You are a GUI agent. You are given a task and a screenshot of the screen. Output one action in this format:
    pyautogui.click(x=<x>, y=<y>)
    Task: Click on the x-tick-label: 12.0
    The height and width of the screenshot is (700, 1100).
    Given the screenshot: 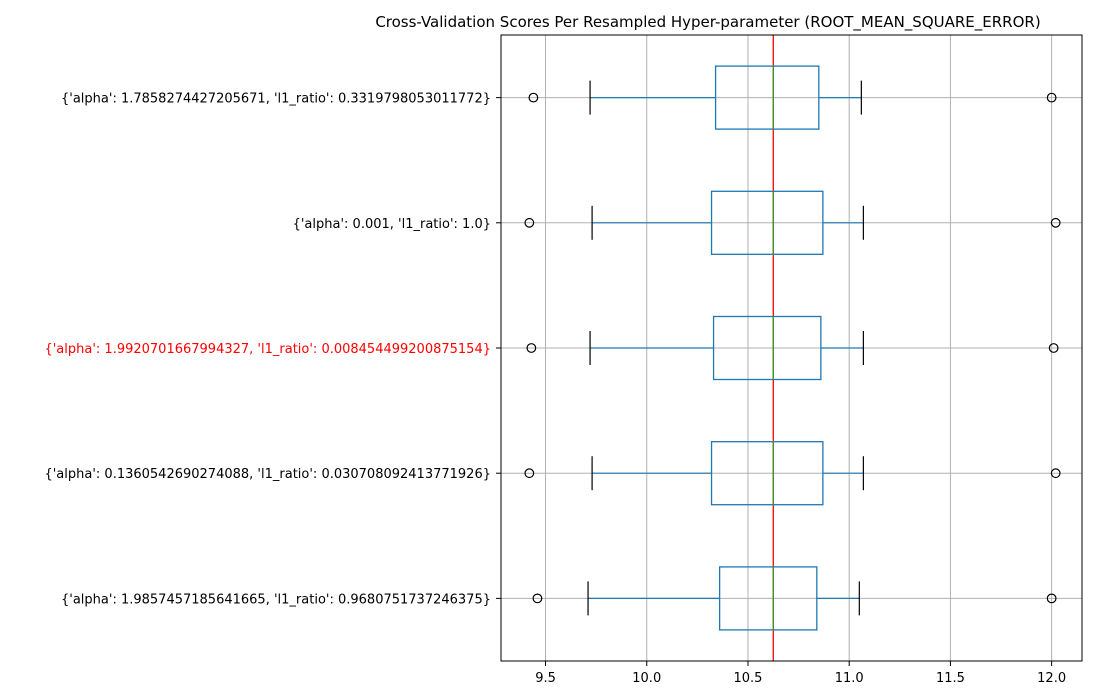 What is the action you would take?
    pyautogui.click(x=1051, y=678)
    